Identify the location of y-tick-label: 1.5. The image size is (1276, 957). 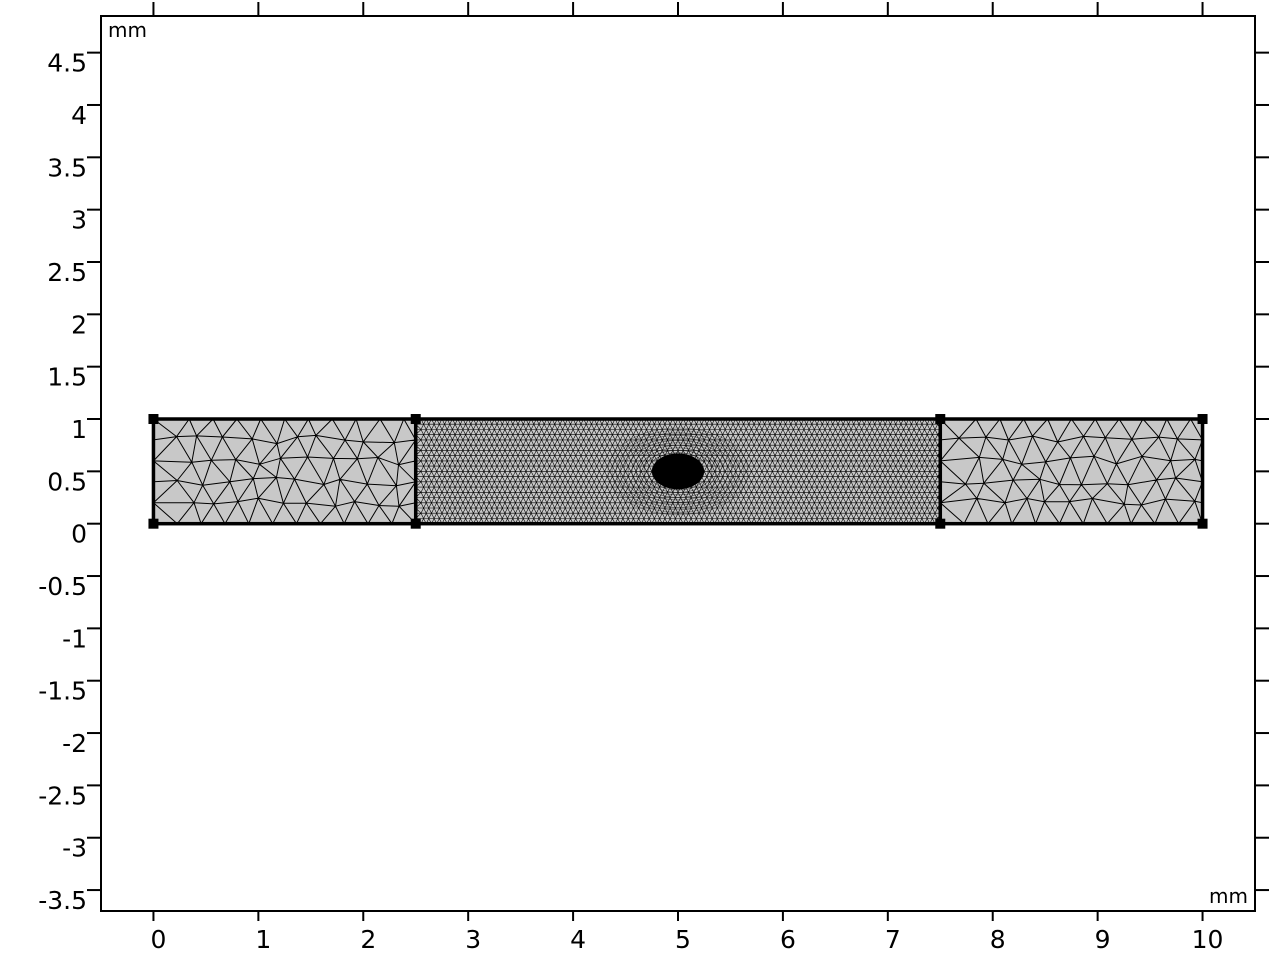
(67, 377).